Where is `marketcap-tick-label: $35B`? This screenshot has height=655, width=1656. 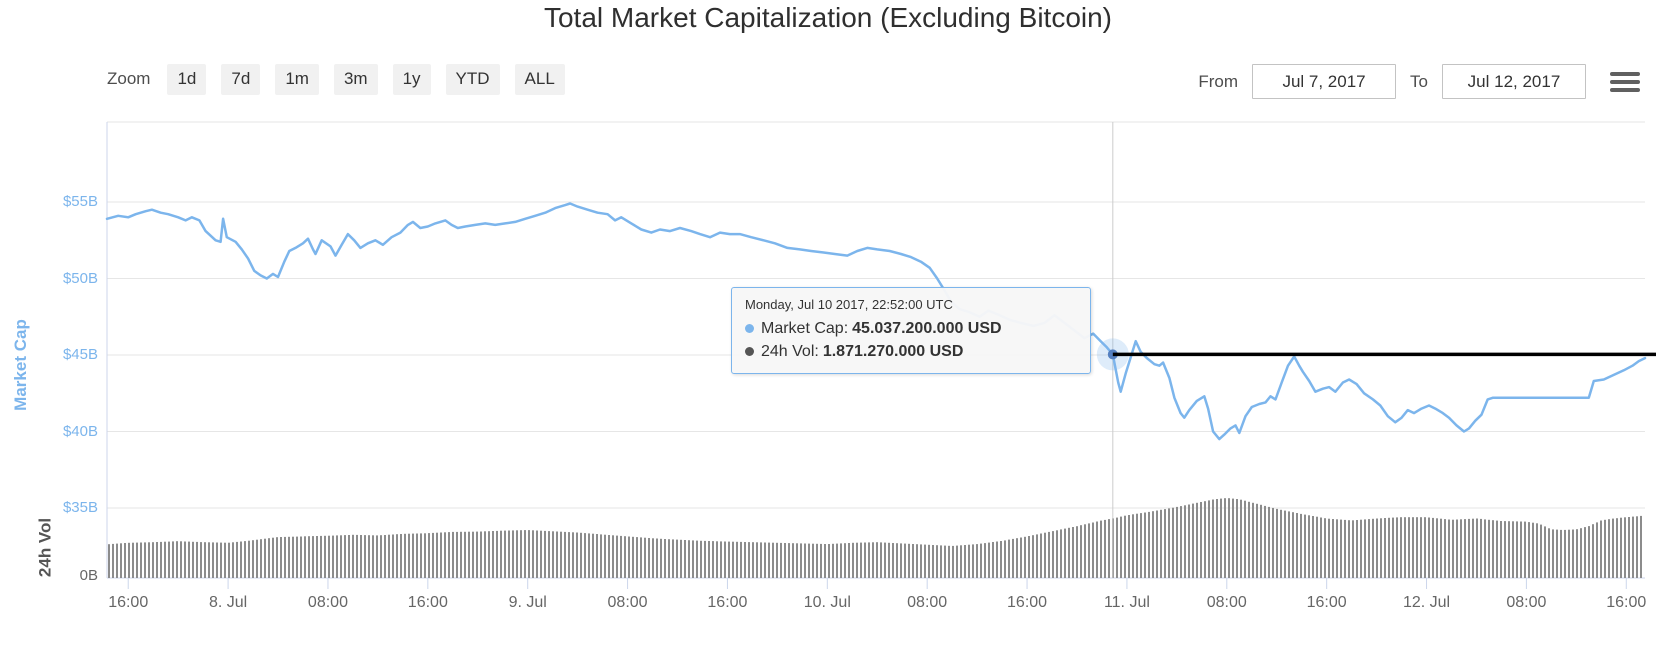 marketcap-tick-label: $35B is located at coordinates (80, 507).